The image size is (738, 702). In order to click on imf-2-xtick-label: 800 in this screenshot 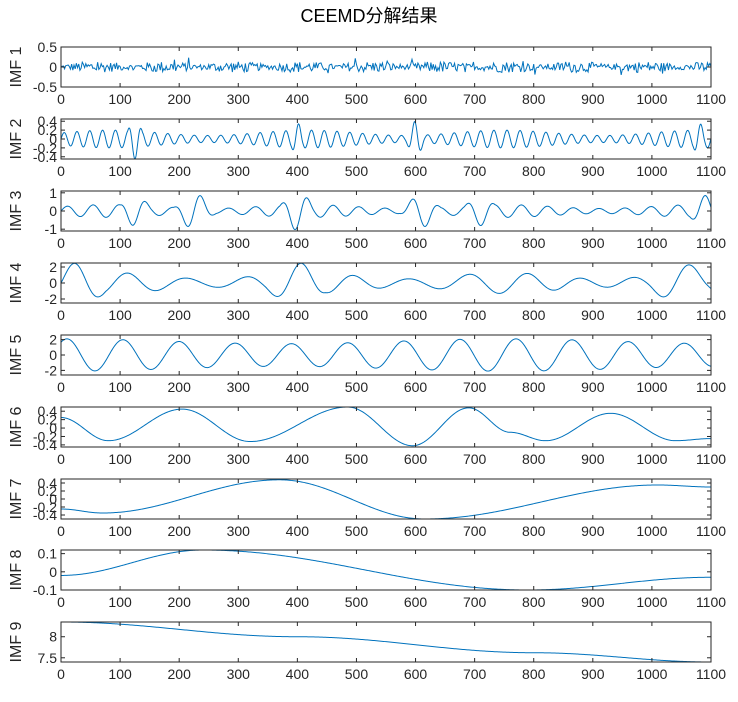, I will do `click(534, 171)`.